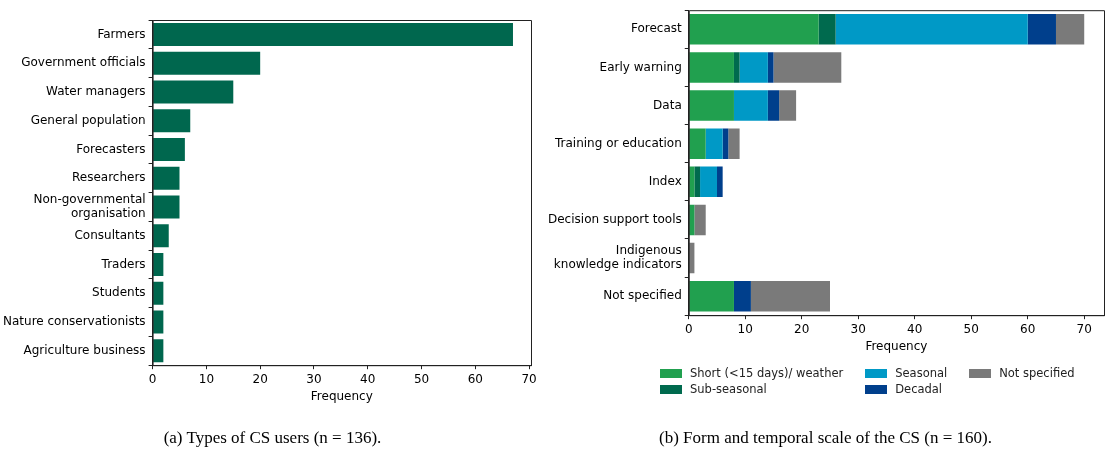 The image size is (1106, 457). I want to click on y-tick-label: Index, so click(665, 180).